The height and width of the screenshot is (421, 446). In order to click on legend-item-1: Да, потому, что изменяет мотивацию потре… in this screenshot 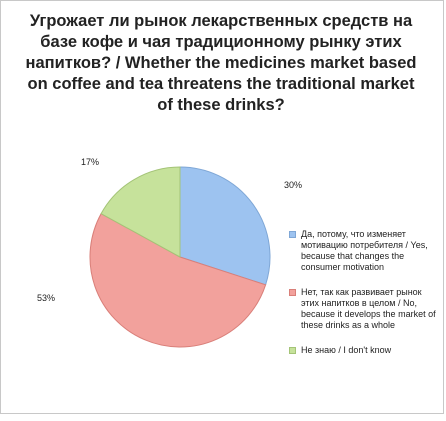, I will do `click(364, 251)`.